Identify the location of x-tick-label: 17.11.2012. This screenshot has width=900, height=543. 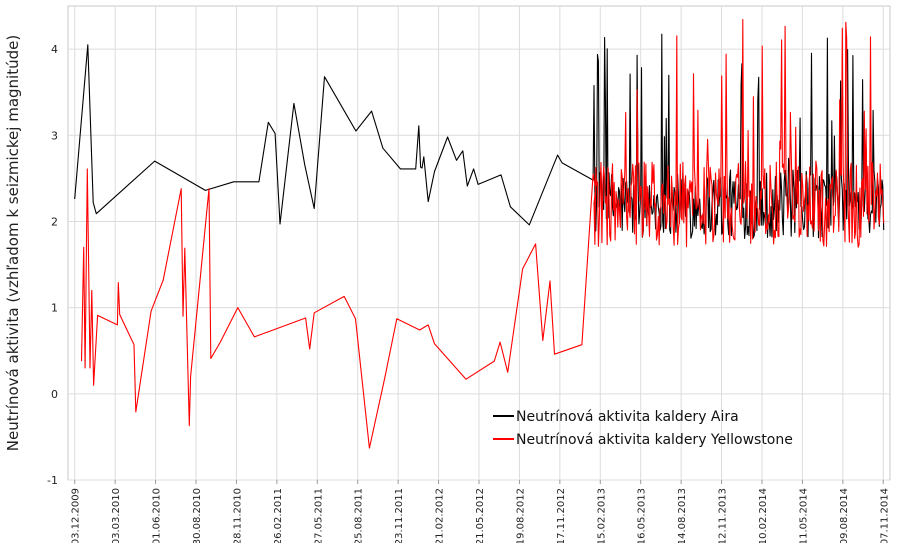
(561, 515).